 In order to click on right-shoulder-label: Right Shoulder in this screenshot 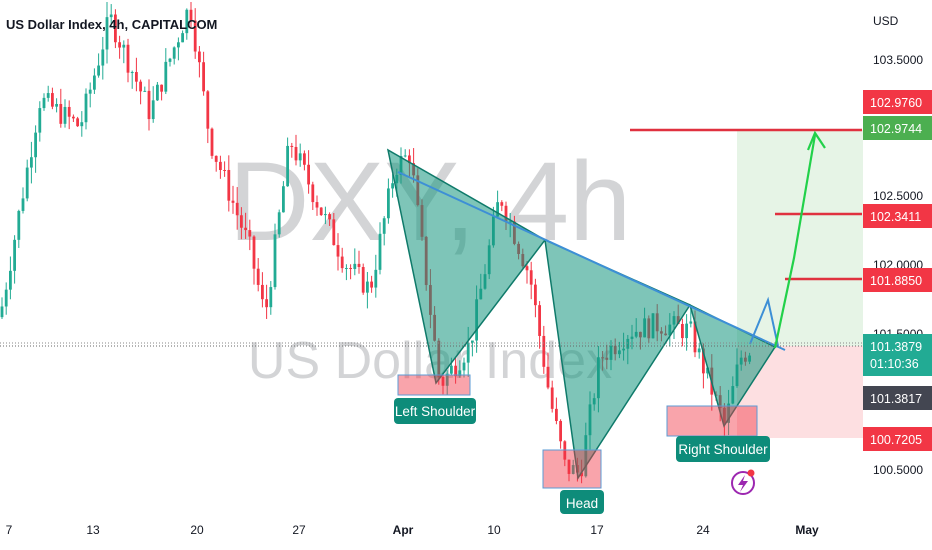, I will do `click(723, 449)`.